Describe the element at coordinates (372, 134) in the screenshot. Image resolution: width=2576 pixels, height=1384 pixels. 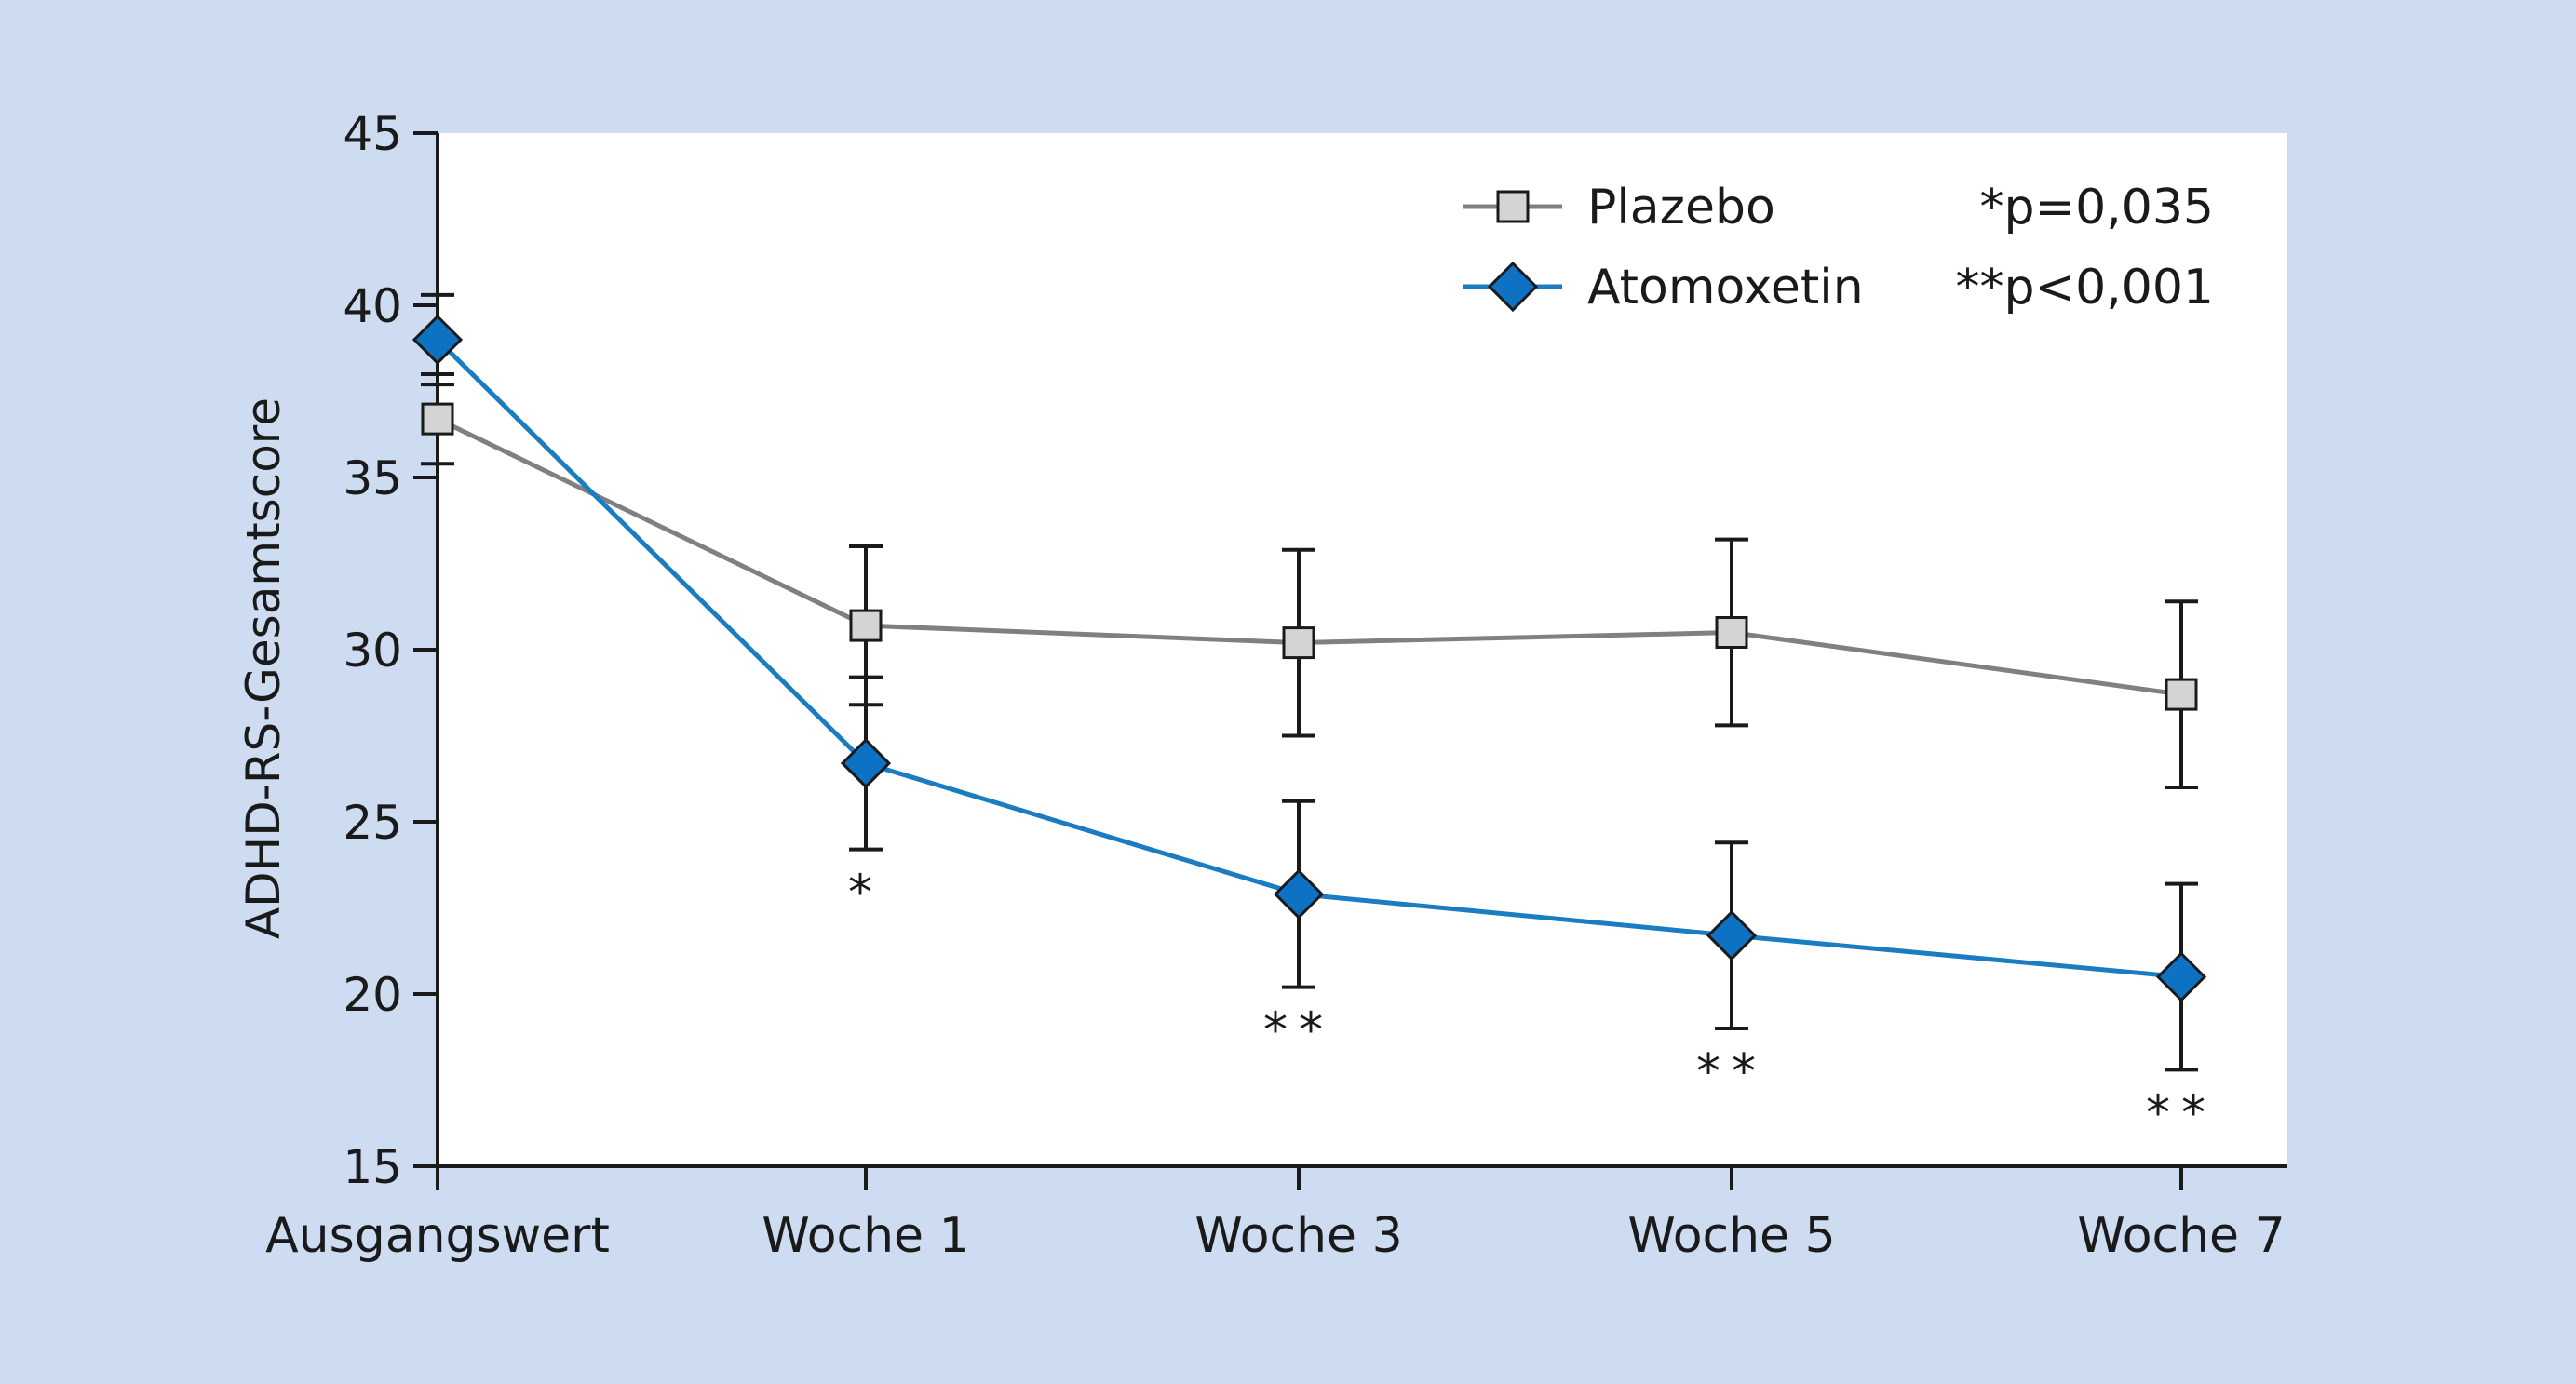
I see `y-tick-label: 45` at that location.